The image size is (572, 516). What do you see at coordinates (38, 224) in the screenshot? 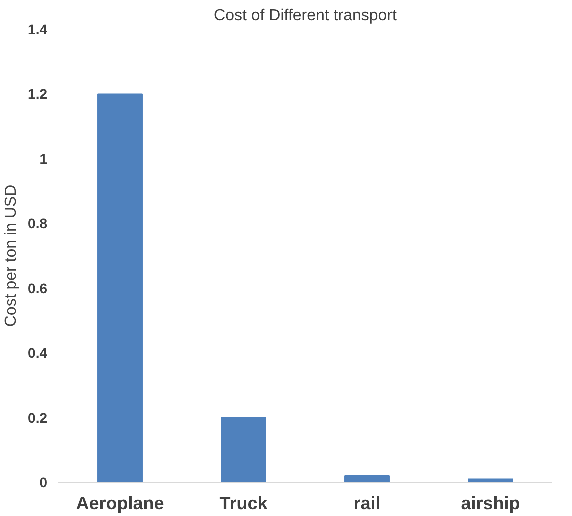
I see `y-tick-label: 0.8` at bounding box center [38, 224].